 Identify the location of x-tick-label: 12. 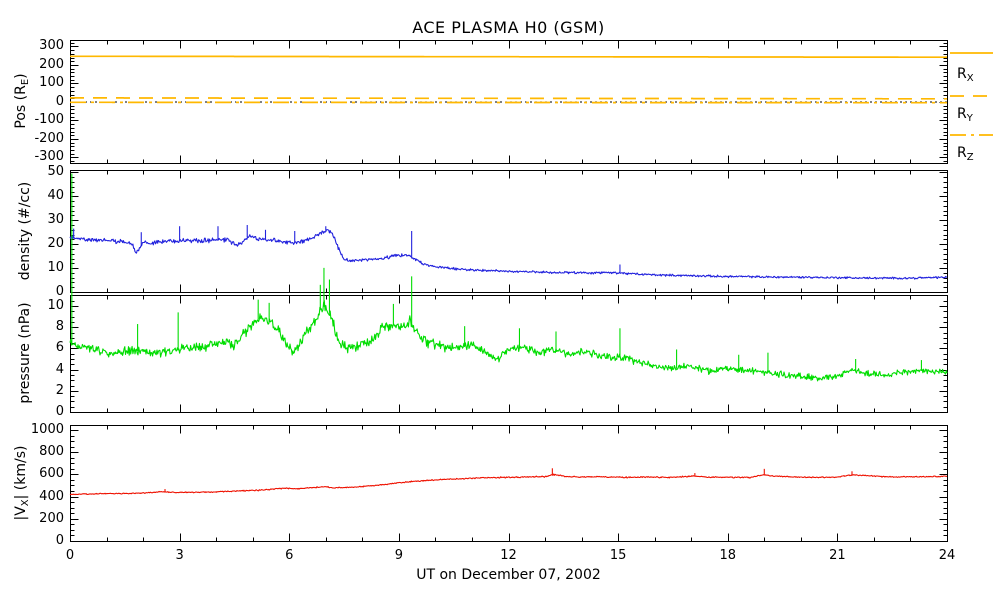
(508, 555).